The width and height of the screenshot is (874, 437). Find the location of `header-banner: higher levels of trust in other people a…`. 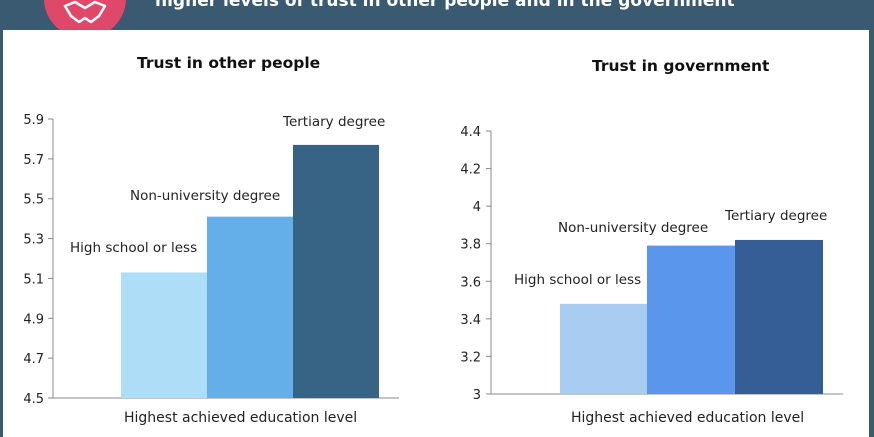

header-banner: higher levels of trust in other people a… is located at coordinates (437, 15).